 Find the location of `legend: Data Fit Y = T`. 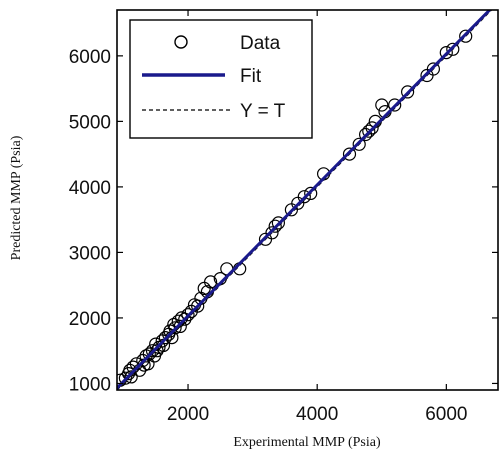

legend: Data Fit Y = T is located at coordinates (221, 79).